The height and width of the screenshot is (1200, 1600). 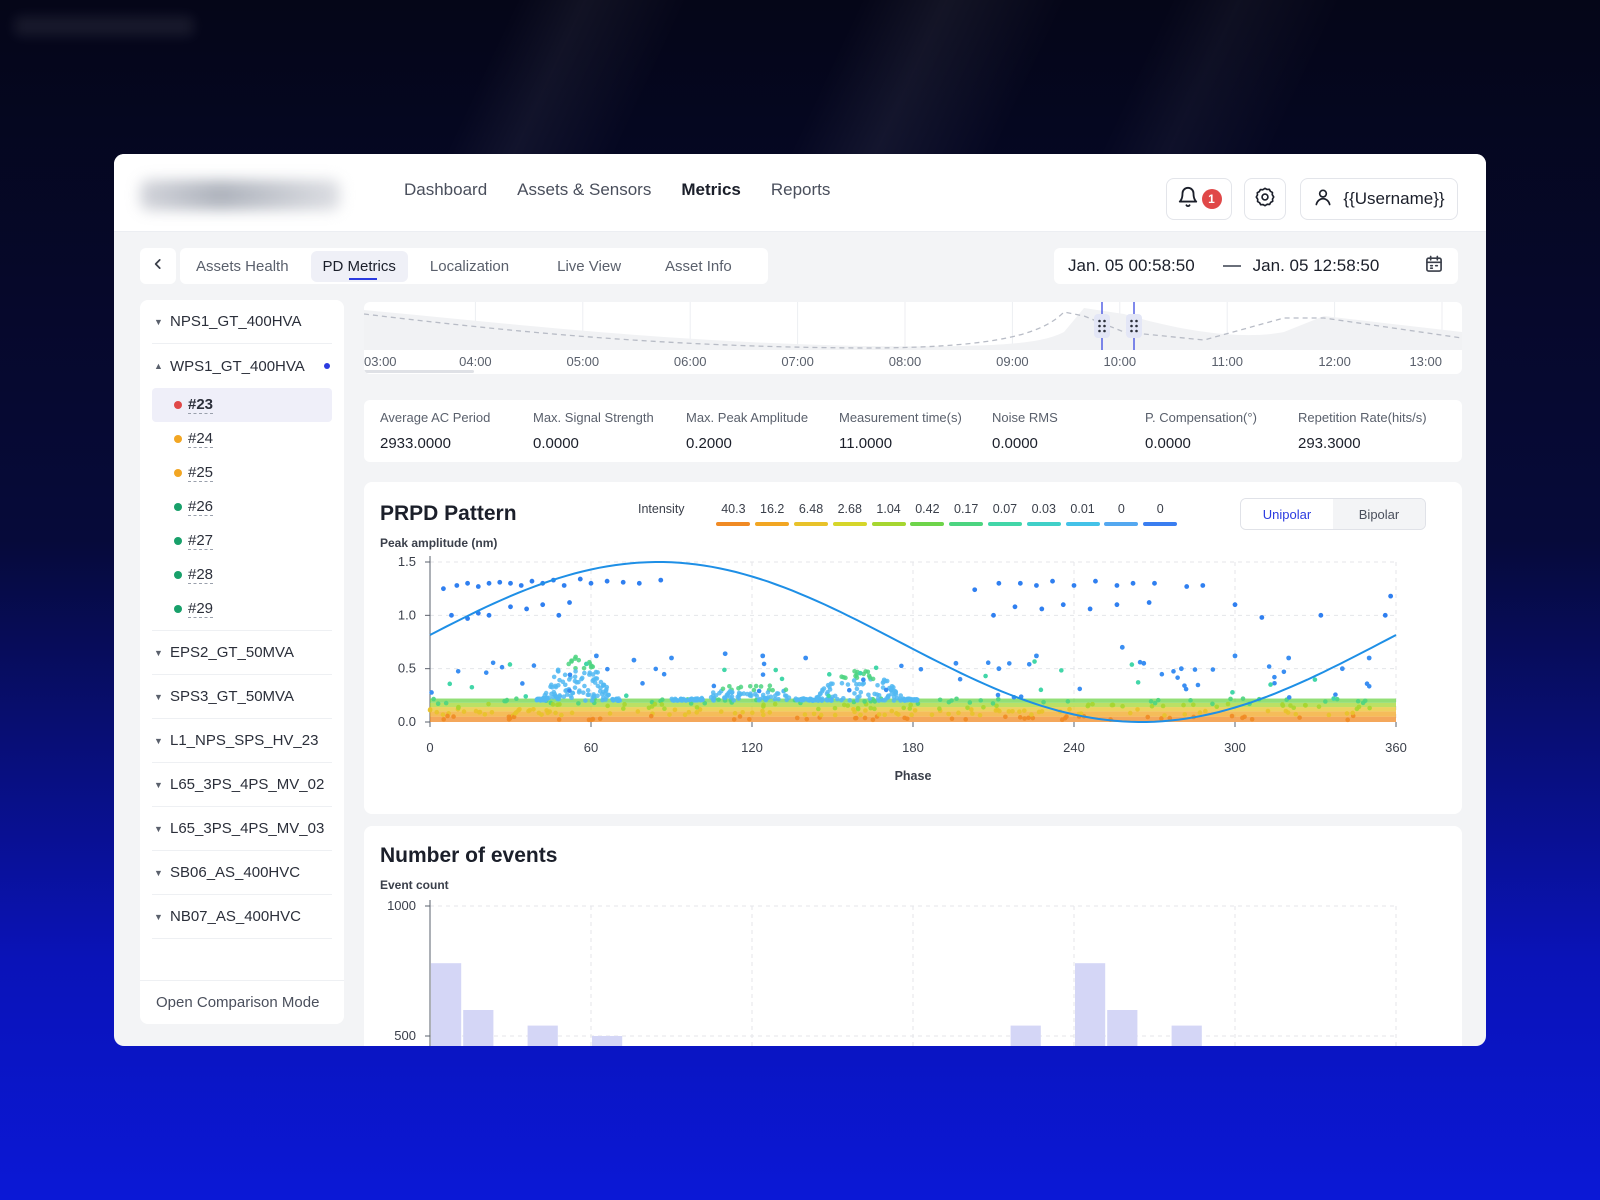 What do you see at coordinates (242, 829) in the screenshot?
I see `asset-item-l65-03: ▼ L65_3PS_4PS_MV_03` at bounding box center [242, 829].